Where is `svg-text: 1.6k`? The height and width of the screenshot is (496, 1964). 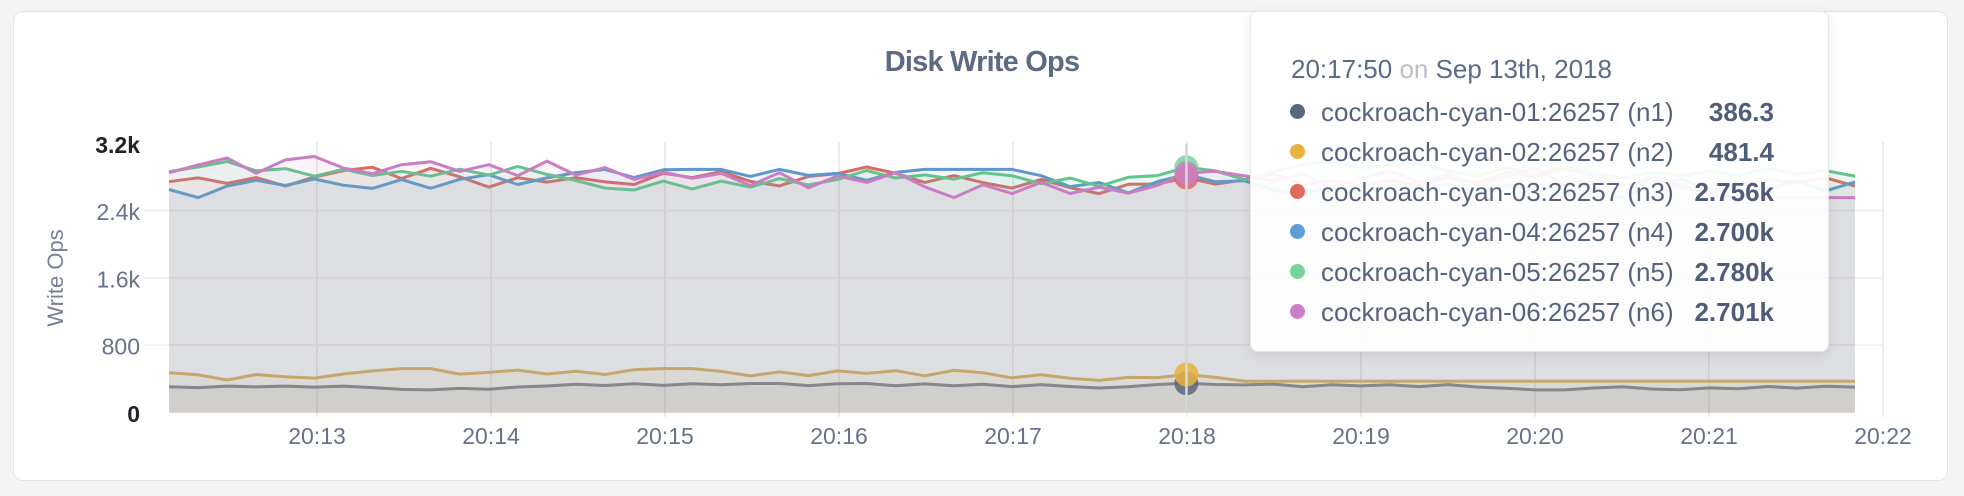
svg-text: 1.6k is located at coordinates (119, 280).